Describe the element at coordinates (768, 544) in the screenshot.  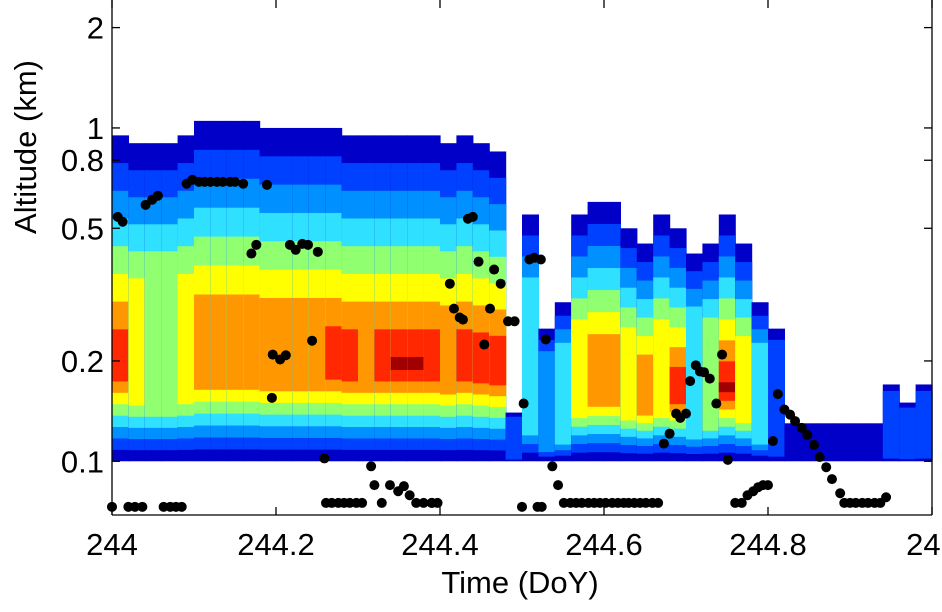
I see `x-tick-label: 244.8` at that location.